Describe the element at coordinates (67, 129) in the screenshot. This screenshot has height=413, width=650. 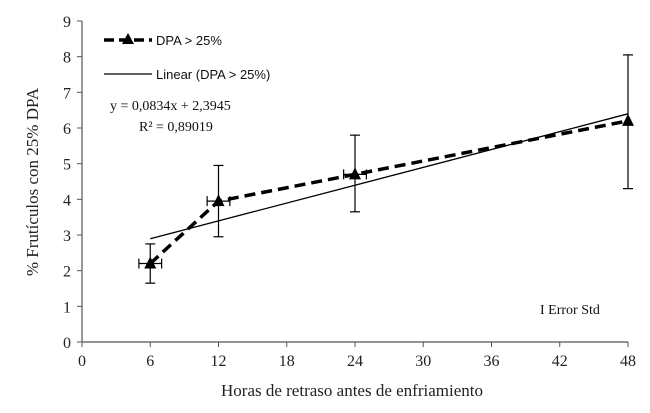
I see `y-tick-label: 6` at that location.